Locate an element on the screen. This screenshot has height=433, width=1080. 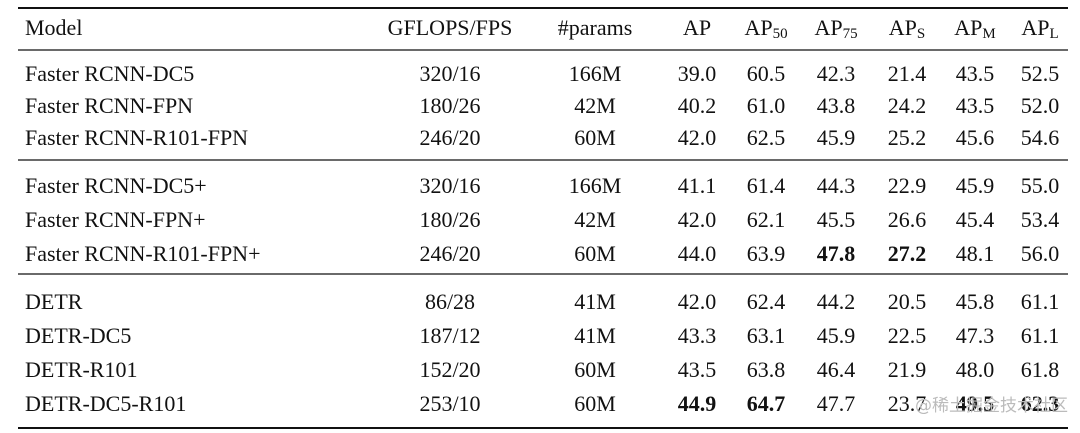
cell: 61.8 is located at coordinates (1040, 369).